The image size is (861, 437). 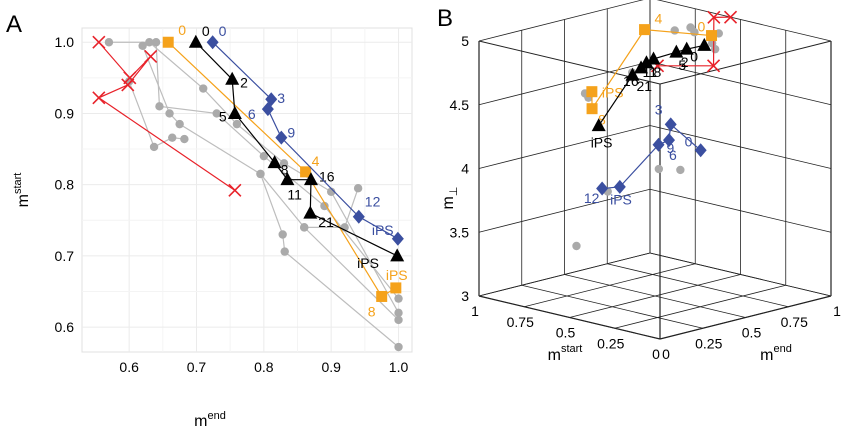 I want to click on 3d-series-line-red, so click(x=694, y=41).